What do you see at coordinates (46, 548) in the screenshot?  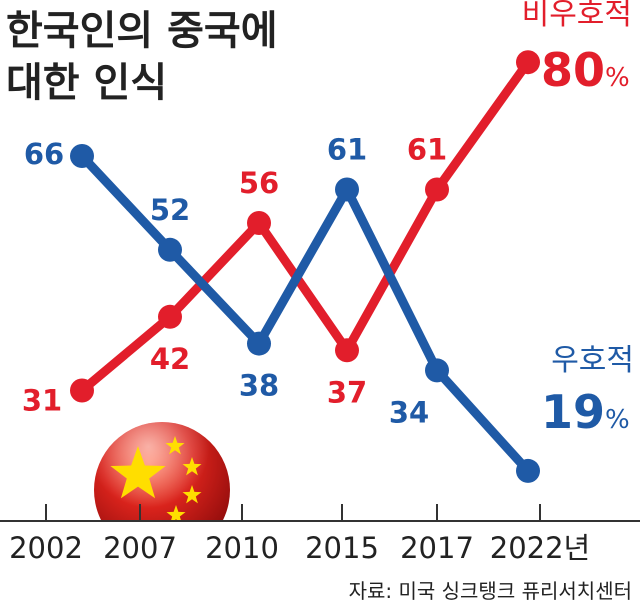 I see `x-tick-label: 2002` at bounding box center [46, 548].